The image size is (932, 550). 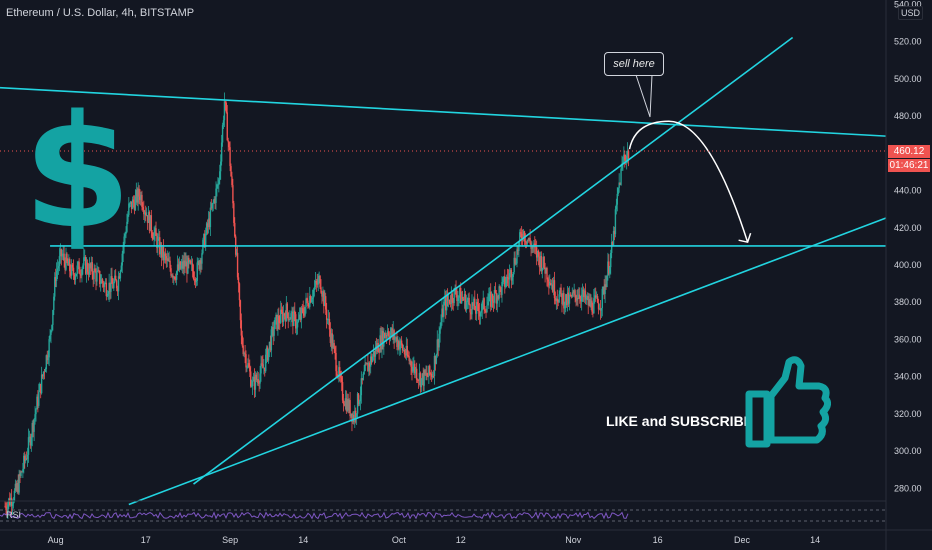 What do you see at coordinates (788, 402) in the screenshot?
I see `thumbs-up-icon` at bounding box center [788, 402].